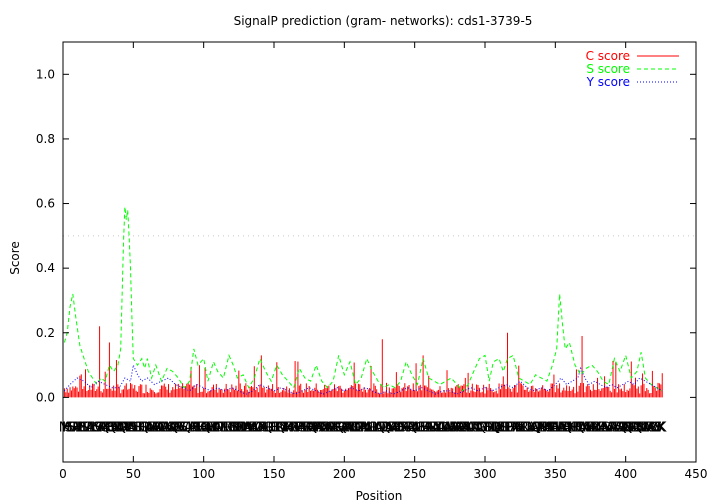  I want to click on y-tick-label: 0.4, so click(45, 268).